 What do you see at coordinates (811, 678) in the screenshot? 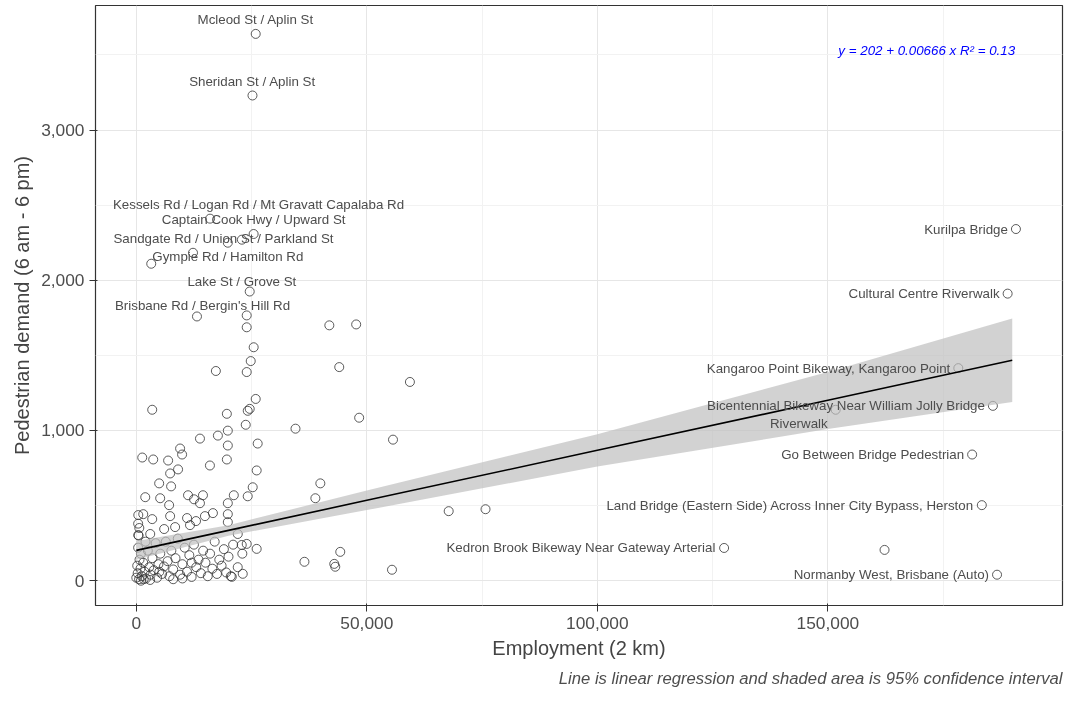
I see `text: Line is linear regression and shaded area is 95% confidence interval` at bounding box center [811, 678].